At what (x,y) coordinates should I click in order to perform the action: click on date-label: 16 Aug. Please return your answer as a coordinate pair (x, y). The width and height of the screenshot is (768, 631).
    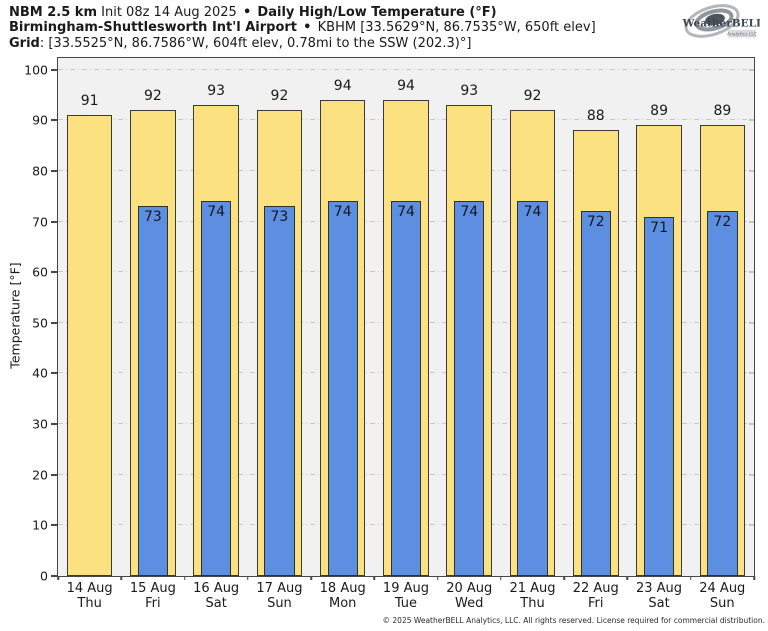
    Looking at the image, I should click on (216, 588).